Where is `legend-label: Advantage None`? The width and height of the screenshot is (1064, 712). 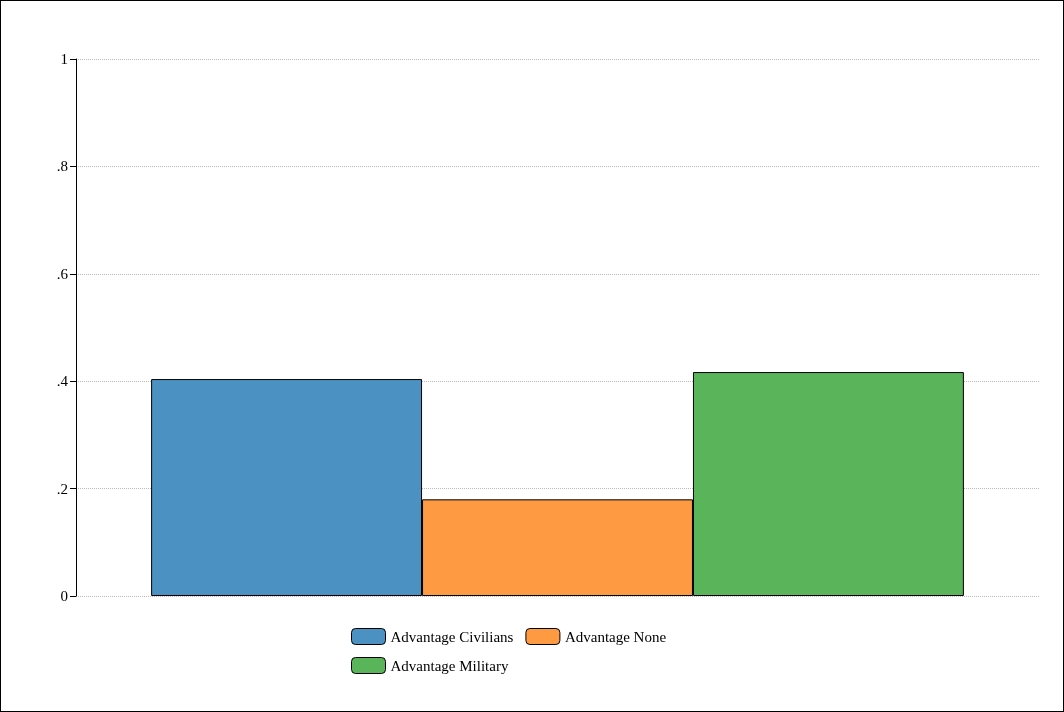 legend-label: Advantage None is located at coordinates (615, 636).